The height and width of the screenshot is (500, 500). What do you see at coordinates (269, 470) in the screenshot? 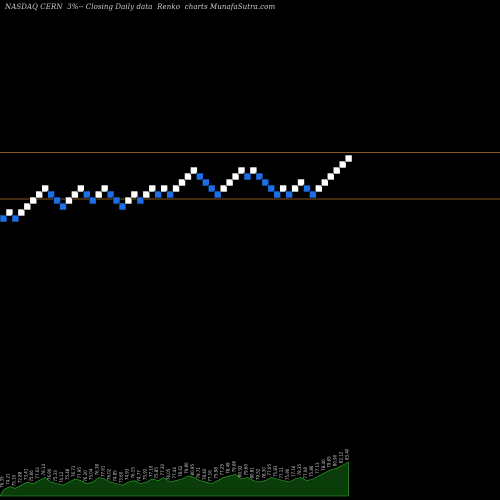
I see `volume-price-label: 77.05` at bounding box center [269, 470].